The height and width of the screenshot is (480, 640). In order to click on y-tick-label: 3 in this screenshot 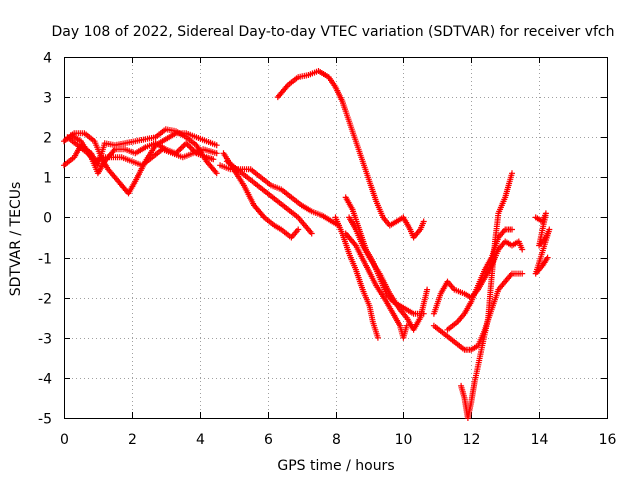, I will do `click(47, 99)`.